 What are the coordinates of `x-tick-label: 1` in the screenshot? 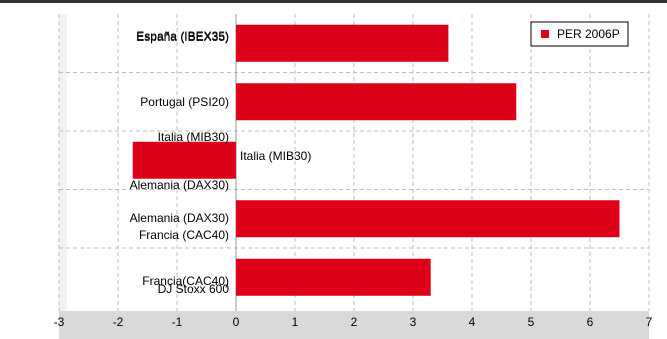 It's located at (295, 322).